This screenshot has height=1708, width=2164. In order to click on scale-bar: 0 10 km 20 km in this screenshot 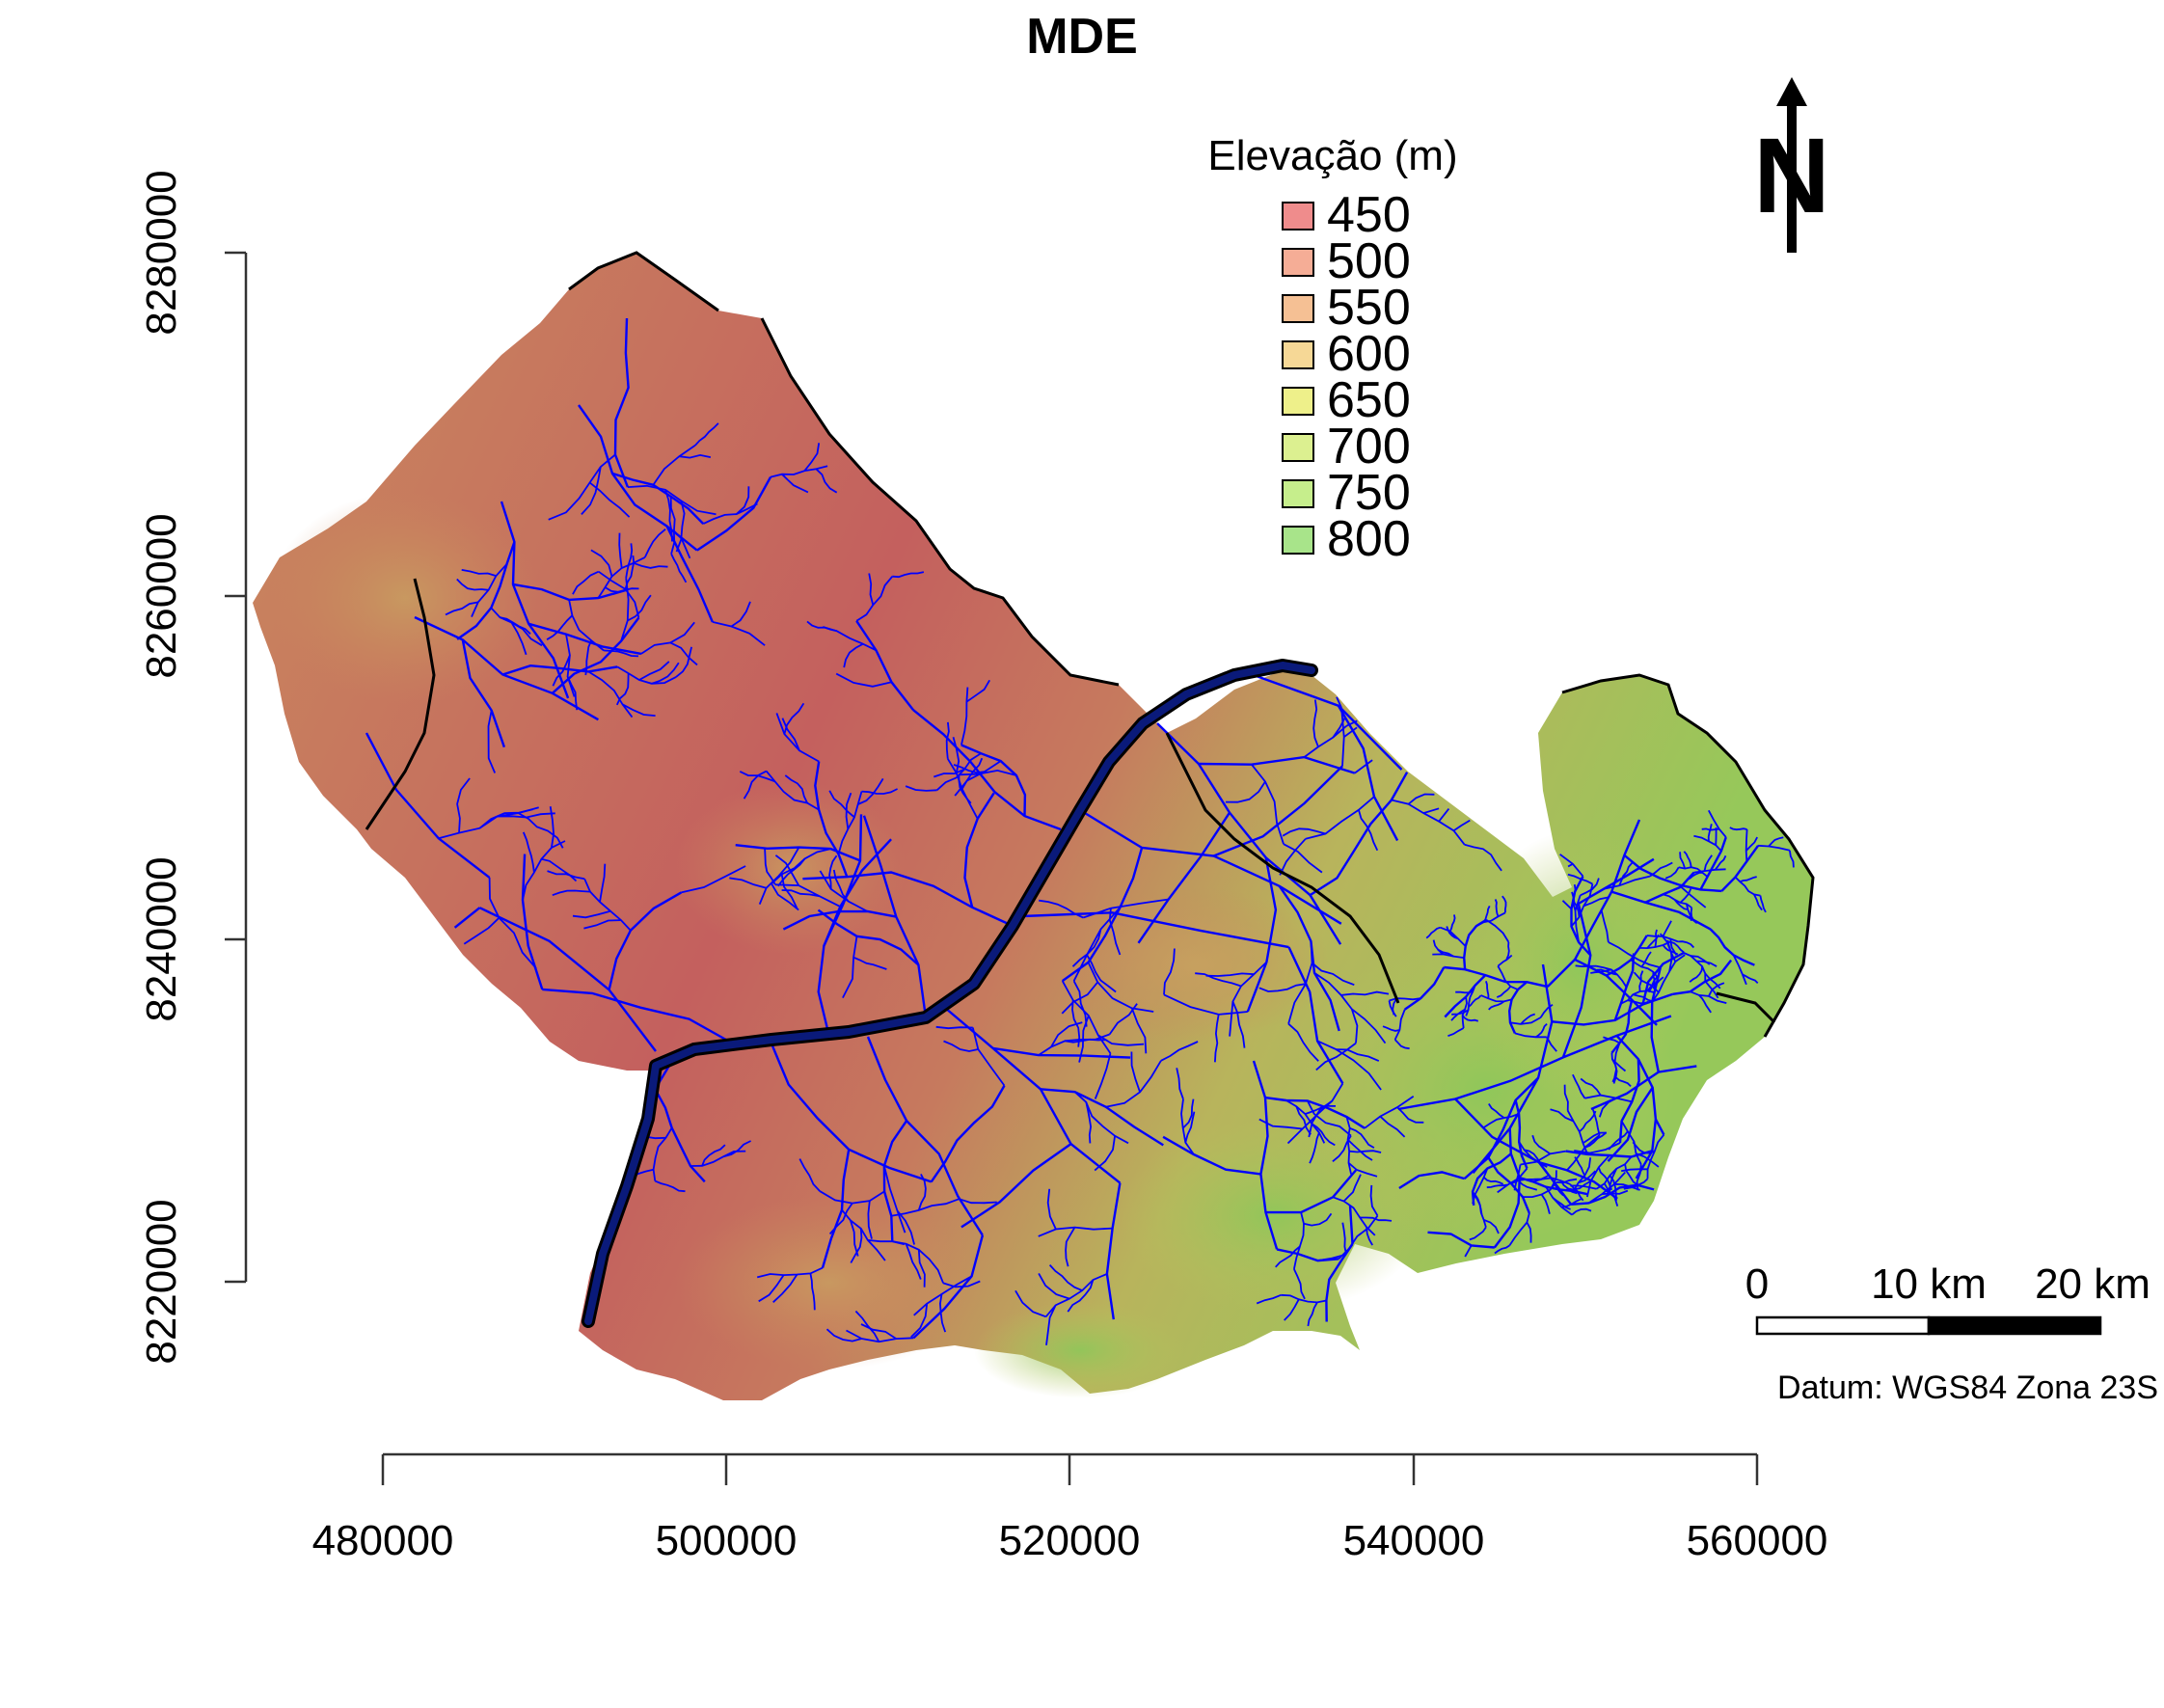, I will do `click(1947, 1298)`.